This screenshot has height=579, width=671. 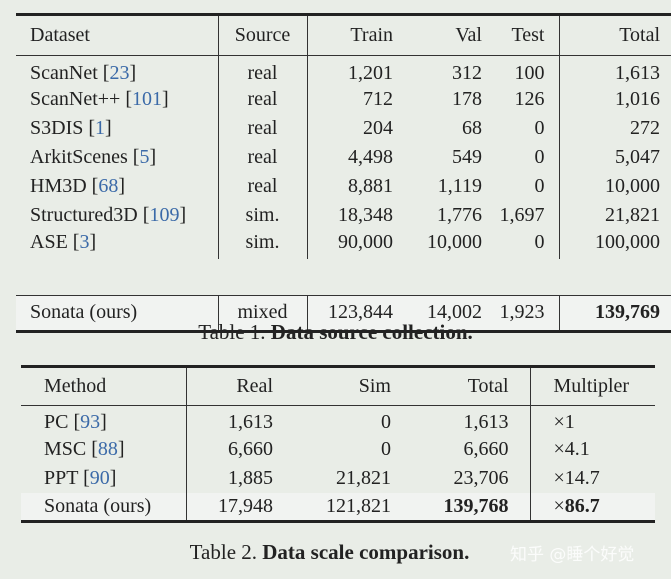 I want to click on total: 139,769, so click(x=615, y=312).